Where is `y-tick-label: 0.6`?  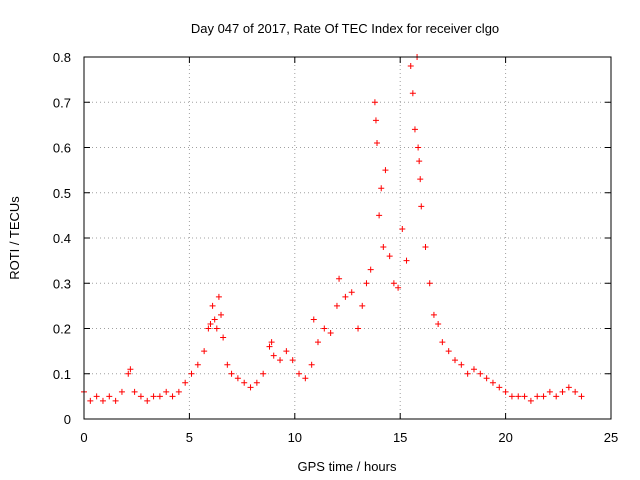
y-tick-label: 0.6 is located at coordinates (62, 148).